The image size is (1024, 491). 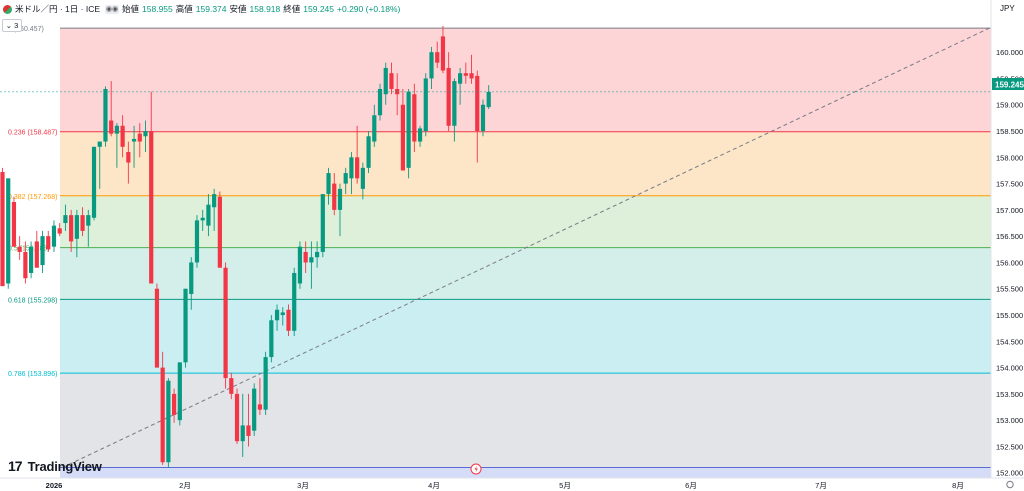 What do you see at coordinates (26, 29) in the screenshot?
I see `fib-label: 1 (160.457)` at bounding box center [26, 29].